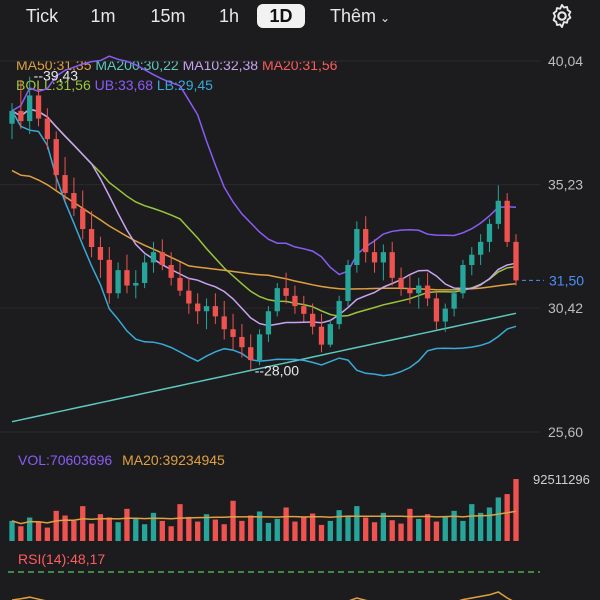  I want to click on legend-ub: UB:33,68, so click(123, 85).